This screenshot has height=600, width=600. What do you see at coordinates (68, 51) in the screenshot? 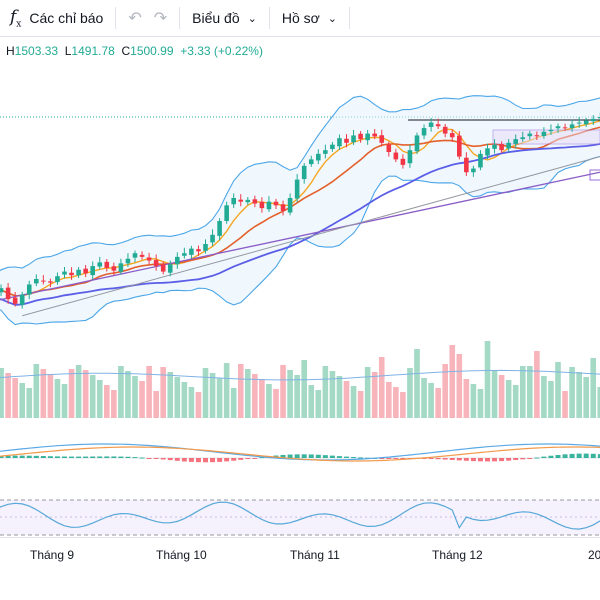
I see `low-label: L` at bounding box center [68, 51].